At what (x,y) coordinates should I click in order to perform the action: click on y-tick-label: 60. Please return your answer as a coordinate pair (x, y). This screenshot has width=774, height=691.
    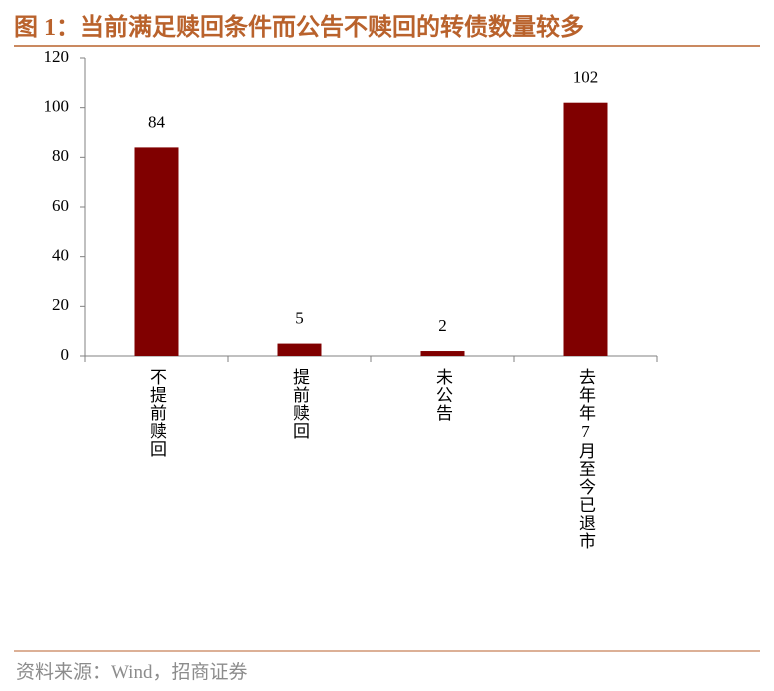
    Looking at the image, I should click on (60, 205).